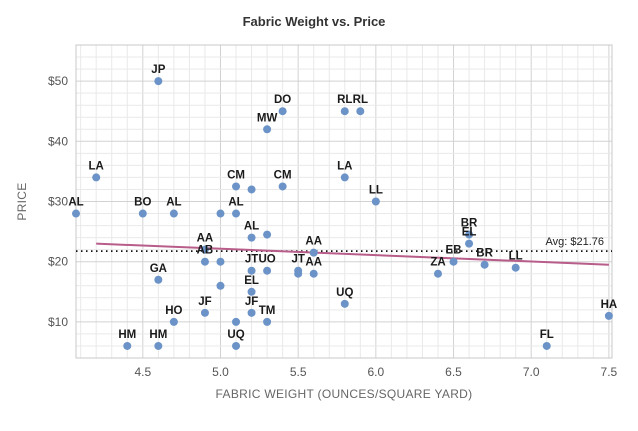 Image resolution: width=638 pixels, height=431 pixels. I want to click on x-axis-ticks: 4.5 5.0 5.5 6.0 6.5 7.0 7.5, so click(375, 372).